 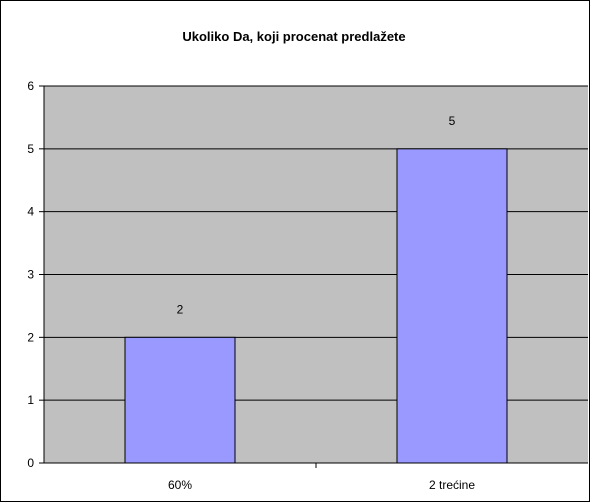 I want to click on y-tick-label: 3, so click(x=30, y=275).